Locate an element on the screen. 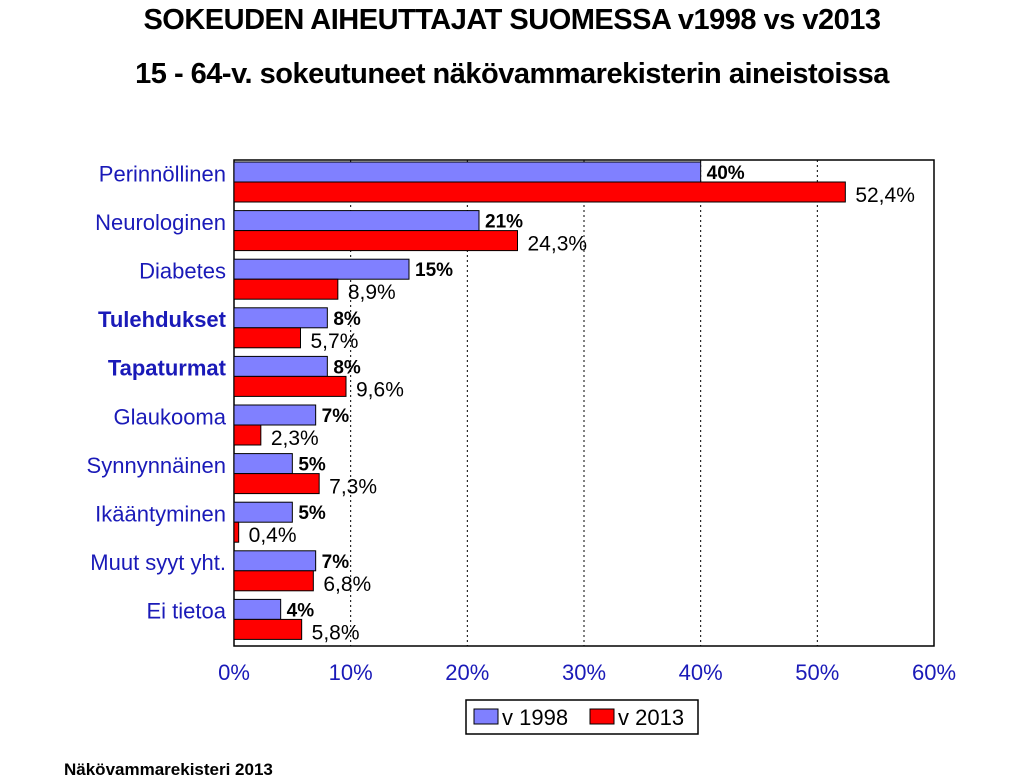 This screenshot has width=1024, height=784. category-label: Ei tietoa is located at coordinates (187, 611).